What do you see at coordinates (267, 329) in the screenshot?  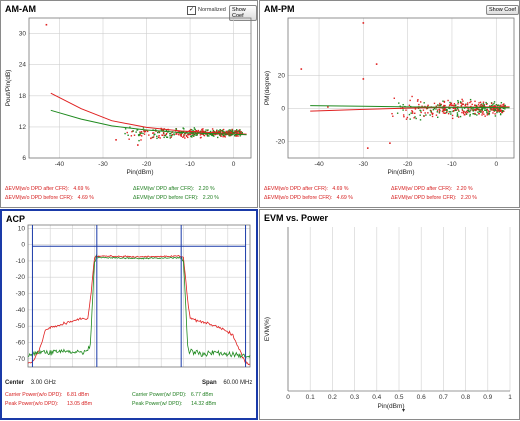 I see `y-axis-label: EVM(%)` at bounding box center [267, 329].